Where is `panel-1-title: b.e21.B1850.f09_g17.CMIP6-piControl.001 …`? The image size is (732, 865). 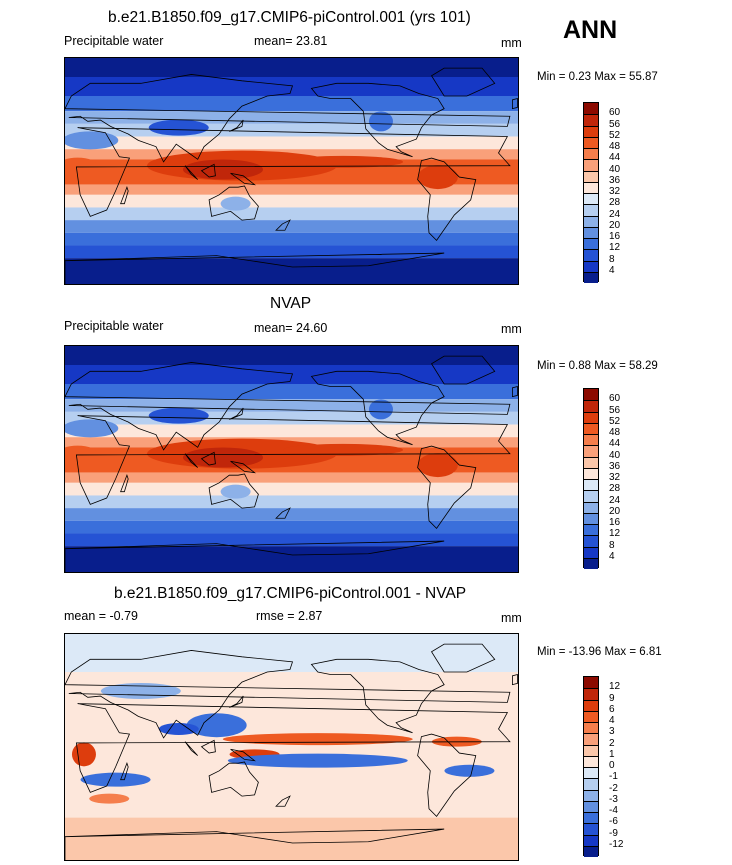 panel-1-title: b.e21.B1850.f09_g17.CMIP6-piControl.001 … is located at coordinates (289, 17).